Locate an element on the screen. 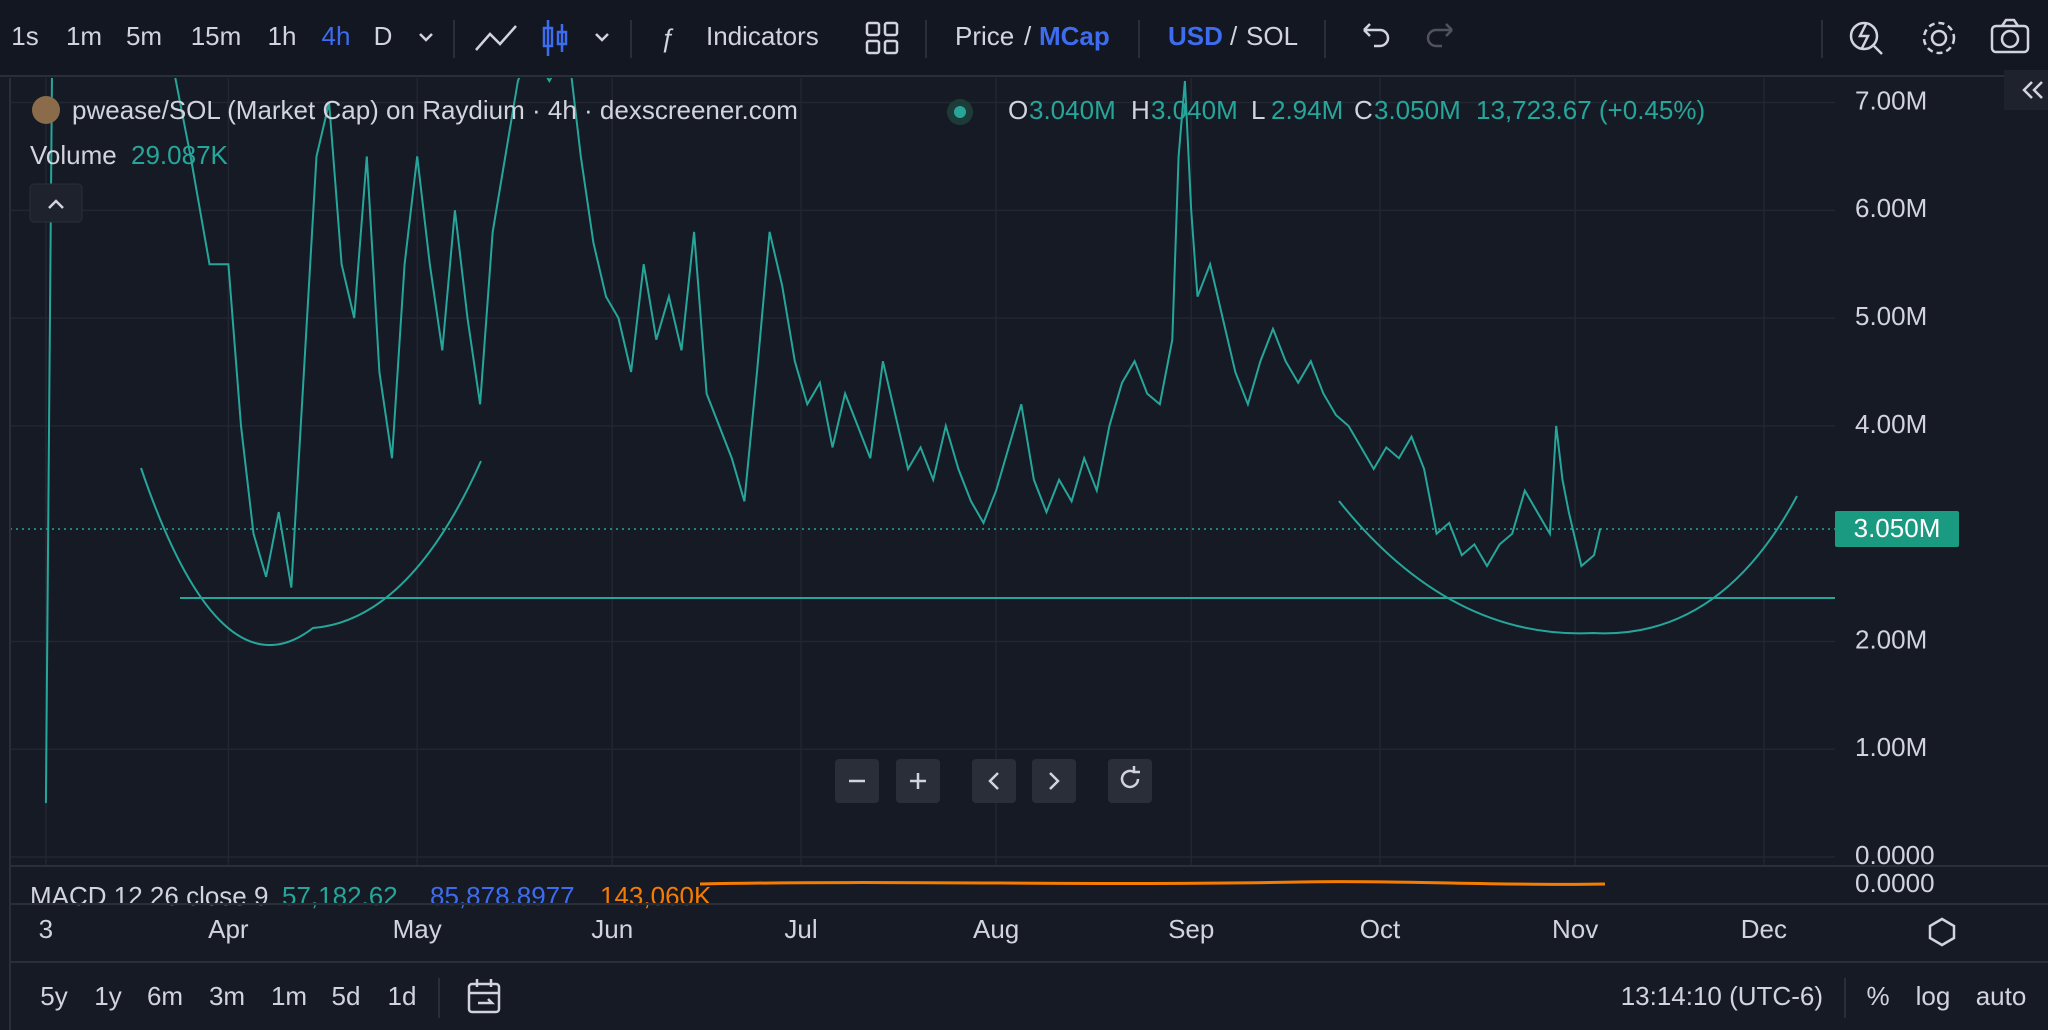 This screenshot has height=1030, width=2048. interval-button: 1m is located at coordinates (84, 36).